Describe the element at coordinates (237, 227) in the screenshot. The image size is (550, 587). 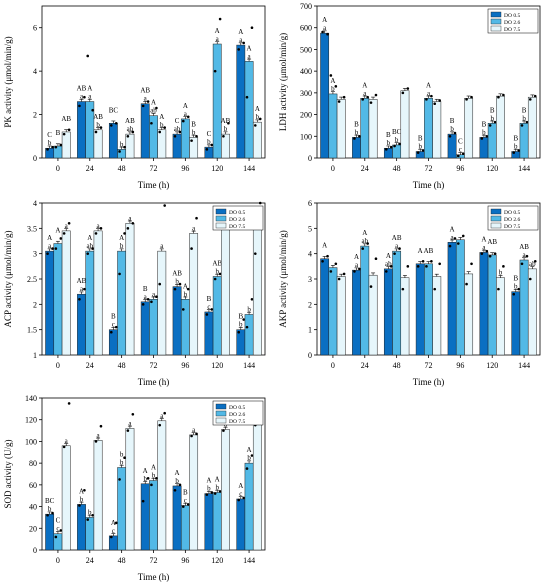
I see `legend-label: DO 7.5` at that location.